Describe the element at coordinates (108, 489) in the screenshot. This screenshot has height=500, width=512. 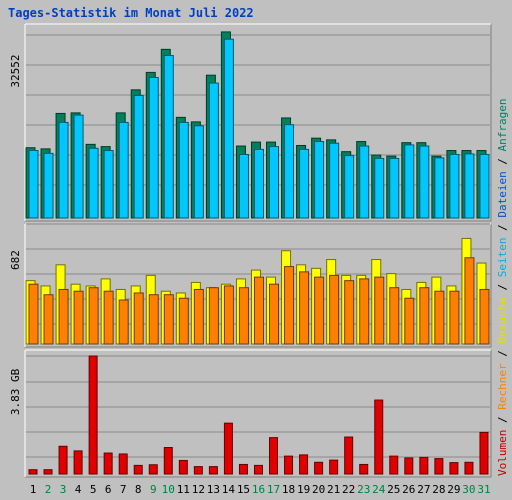
I see `xtick-label-6: 6` at that location.